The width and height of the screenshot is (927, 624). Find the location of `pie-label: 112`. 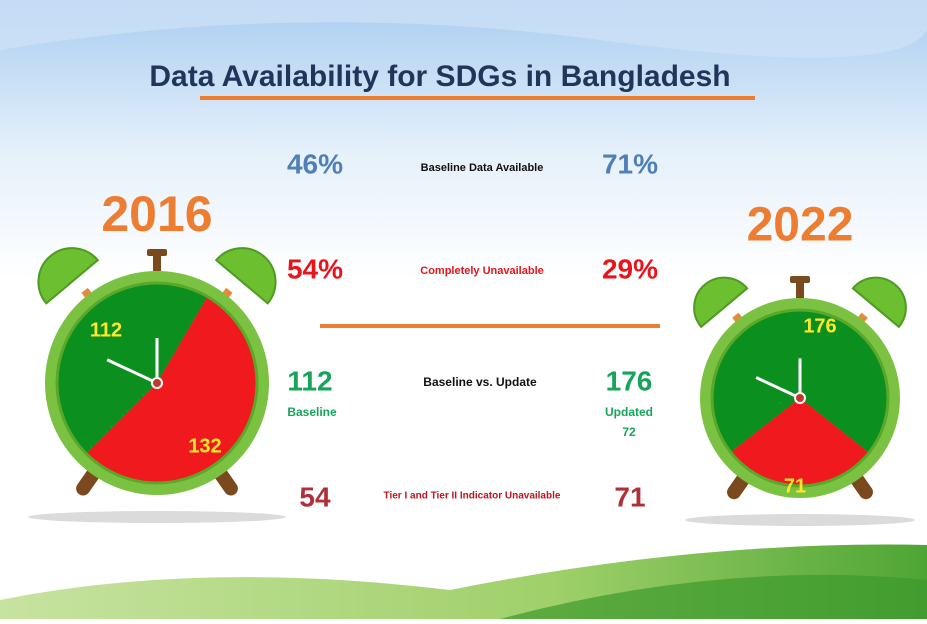

pie-label: 112 is located at coordinates (106, 330).